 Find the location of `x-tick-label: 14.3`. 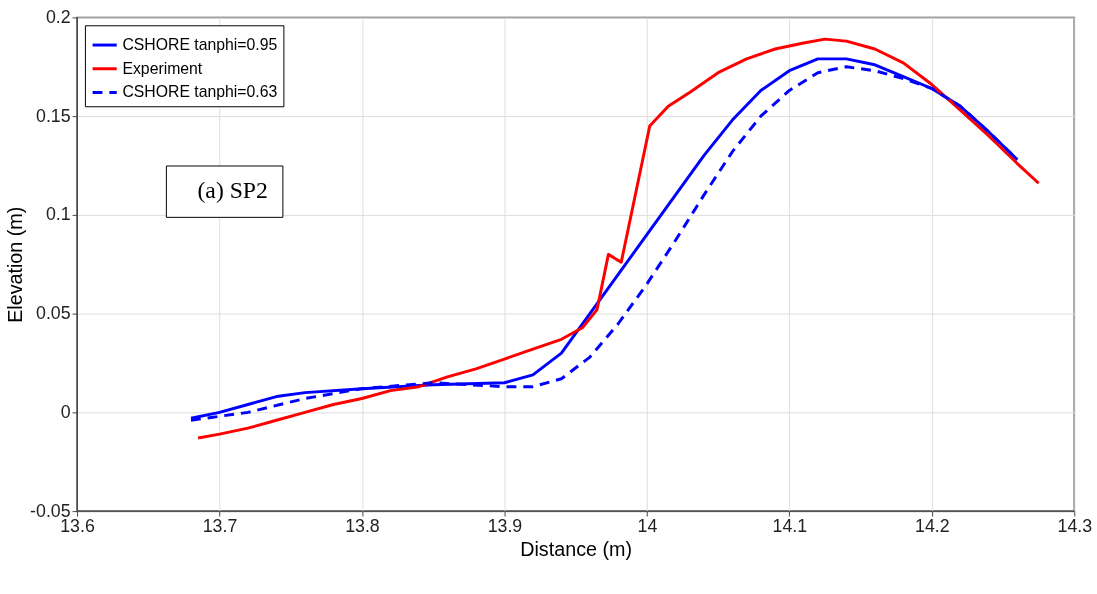

x-tick-label: 14.3 is located at coordinates (1075, 526).